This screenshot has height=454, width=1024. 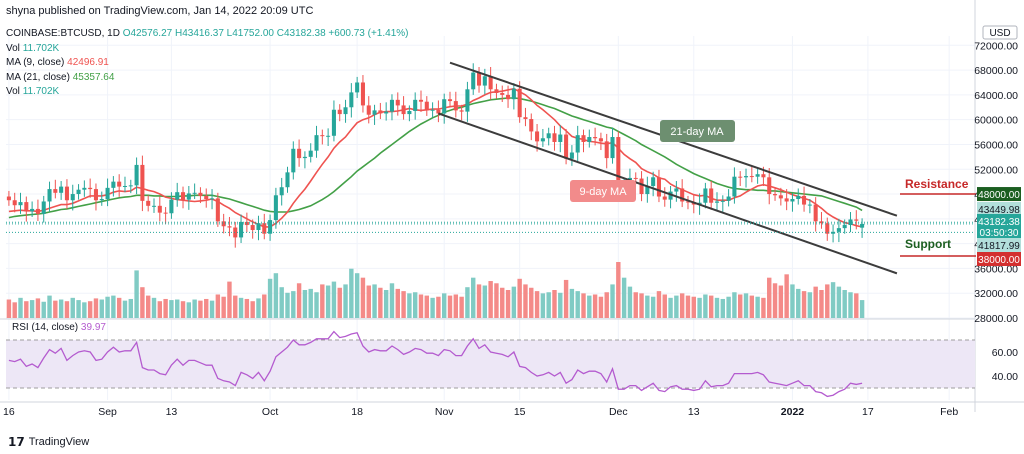 What do you see at coordinates (59, 442) in the screenshot?
I see `tradingview-brand: TradingView` at bounding box center [59, 442].